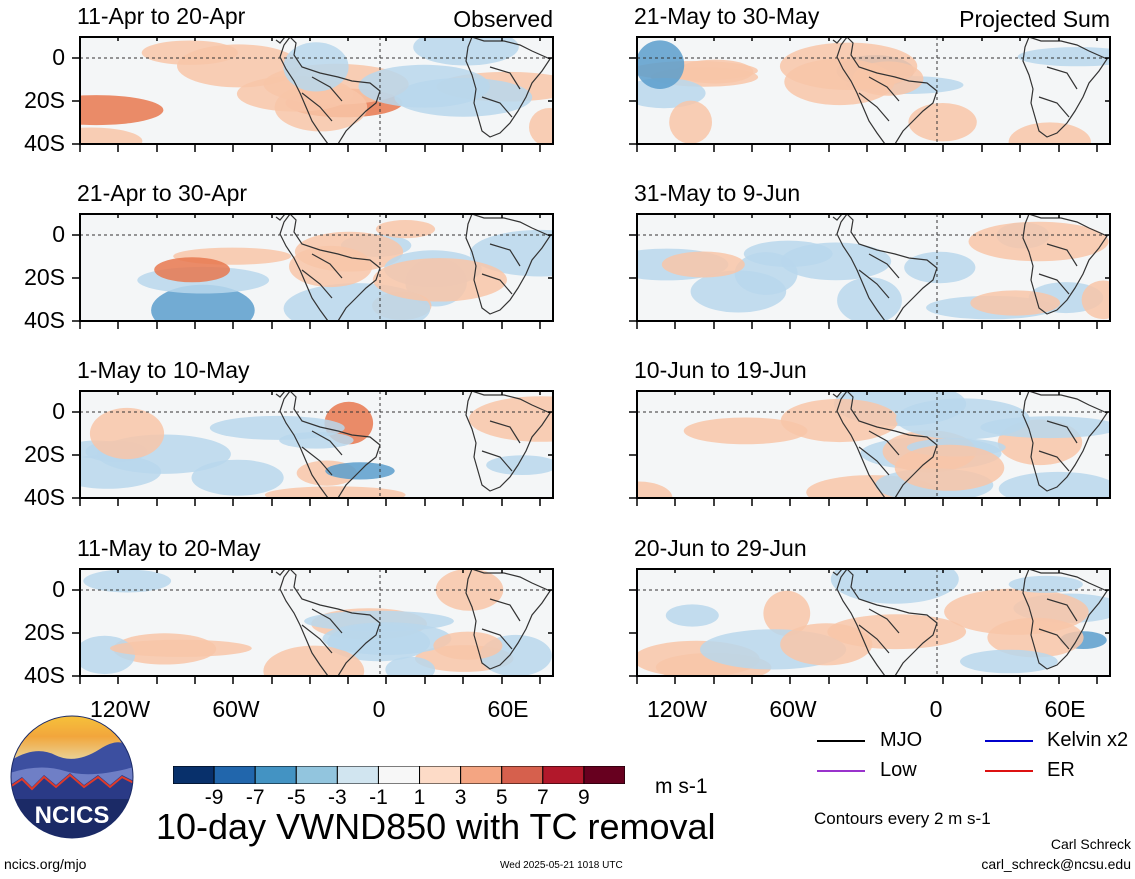  I want to click on colorbar-label: -1, so click(378, 797).